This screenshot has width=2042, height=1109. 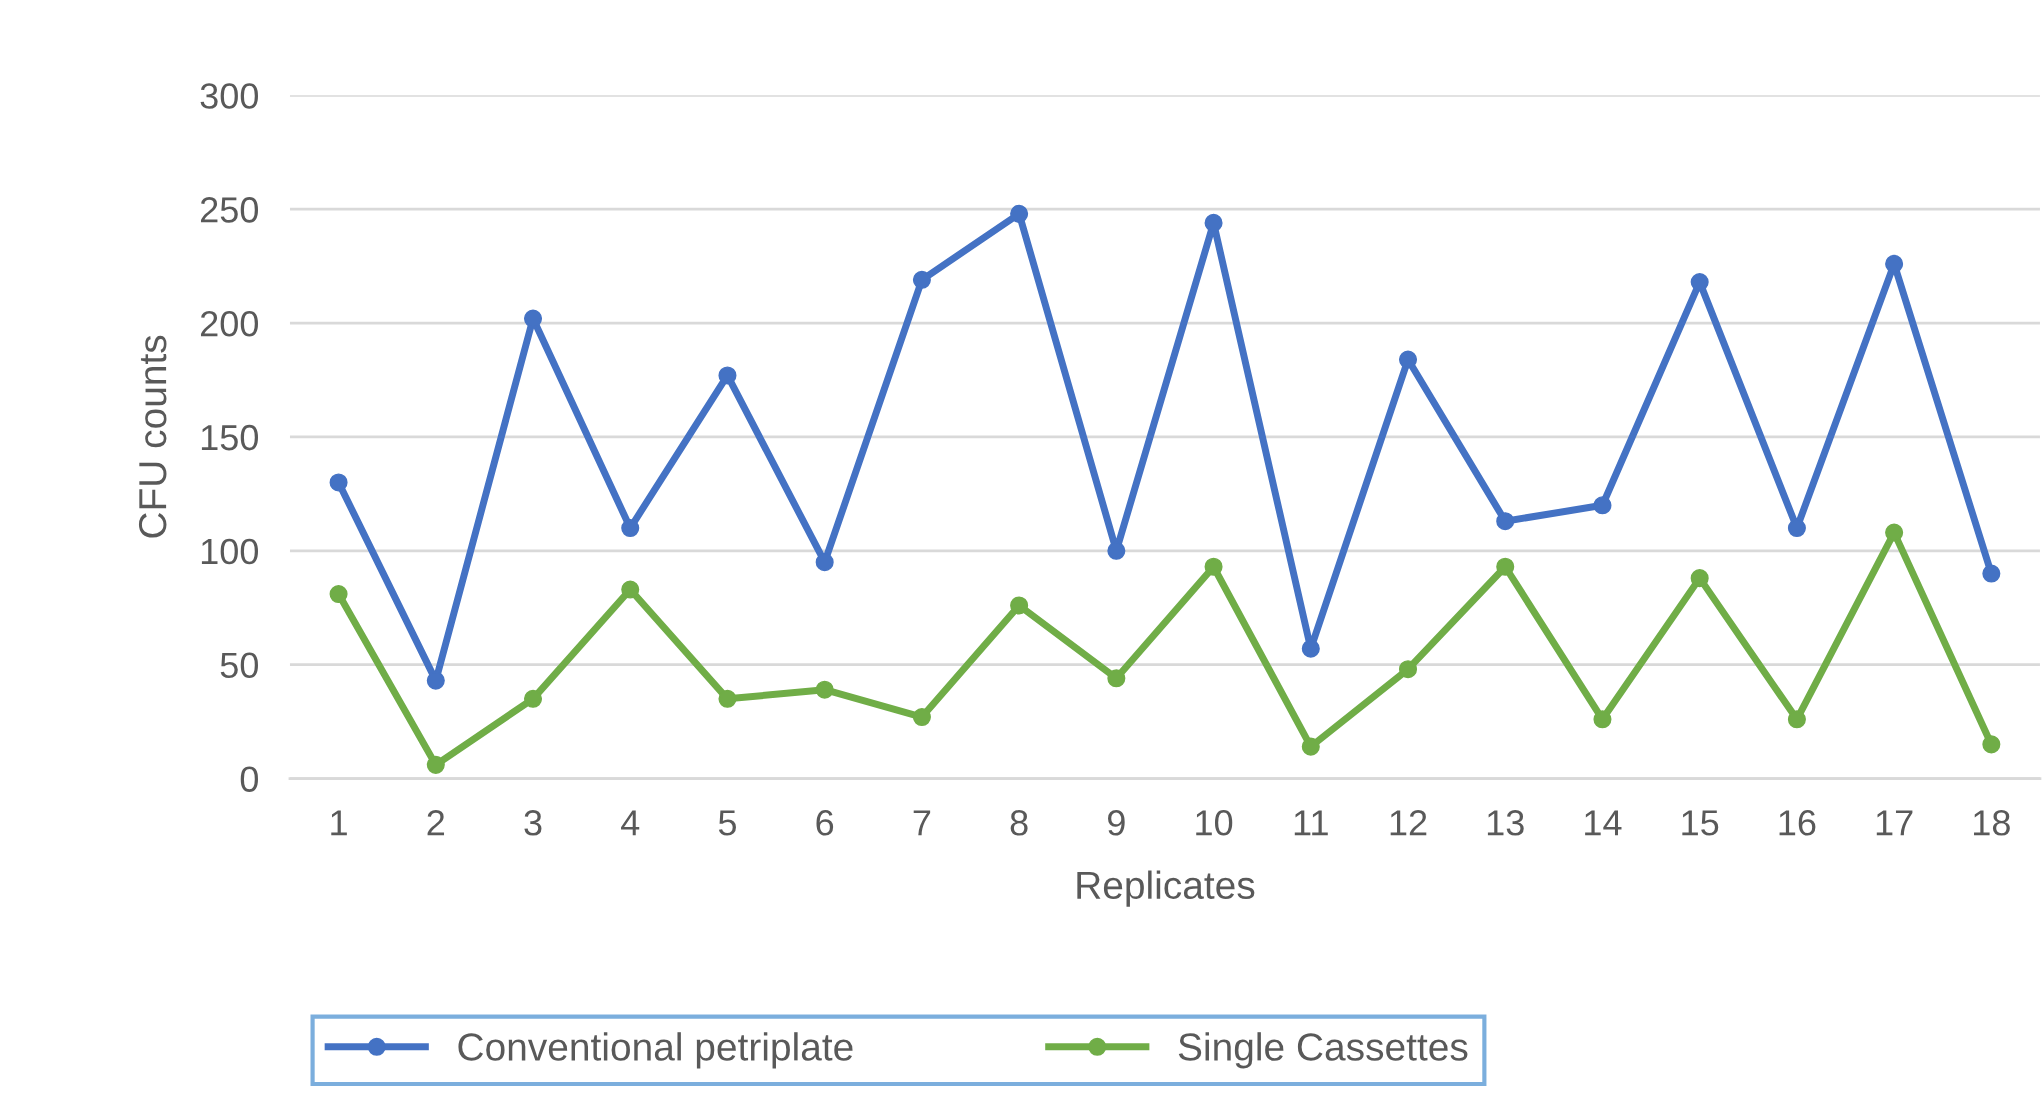 What do you see at coordinates (1116, 823) in the screenshot?
I see `x-tick-label: 9` at bounding box center [1116, 823].